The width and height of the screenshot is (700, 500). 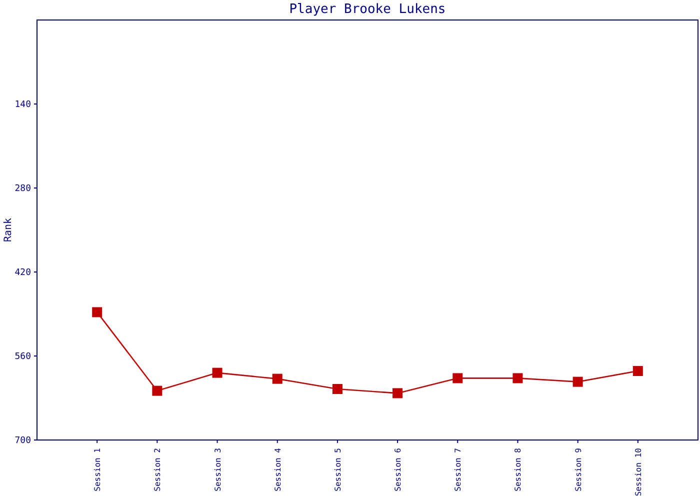 I want to click on x-tick-label: Session 10, so click(x=638, y=472).